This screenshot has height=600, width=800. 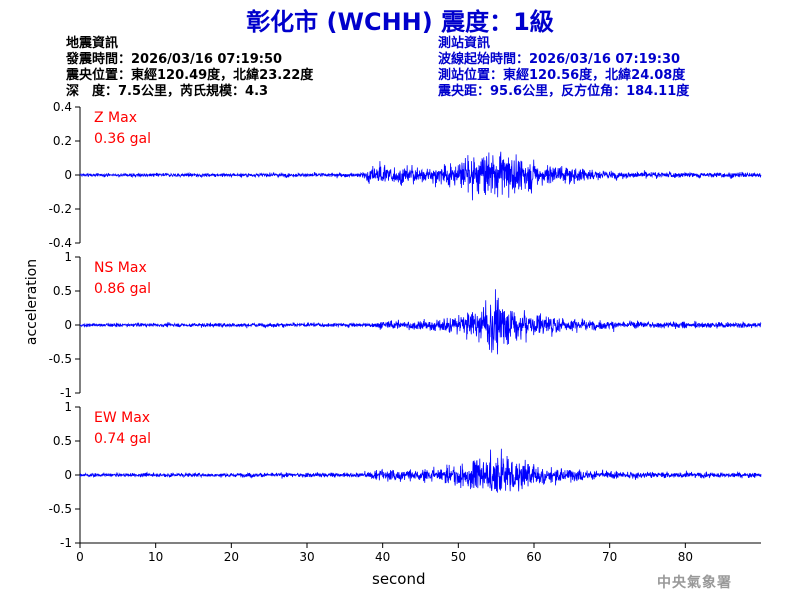 What do you see at coordinates (66, 393) in the screenshot?
I see `panel-ns-y-tick-label: -1` at bounding box center [66, 393].